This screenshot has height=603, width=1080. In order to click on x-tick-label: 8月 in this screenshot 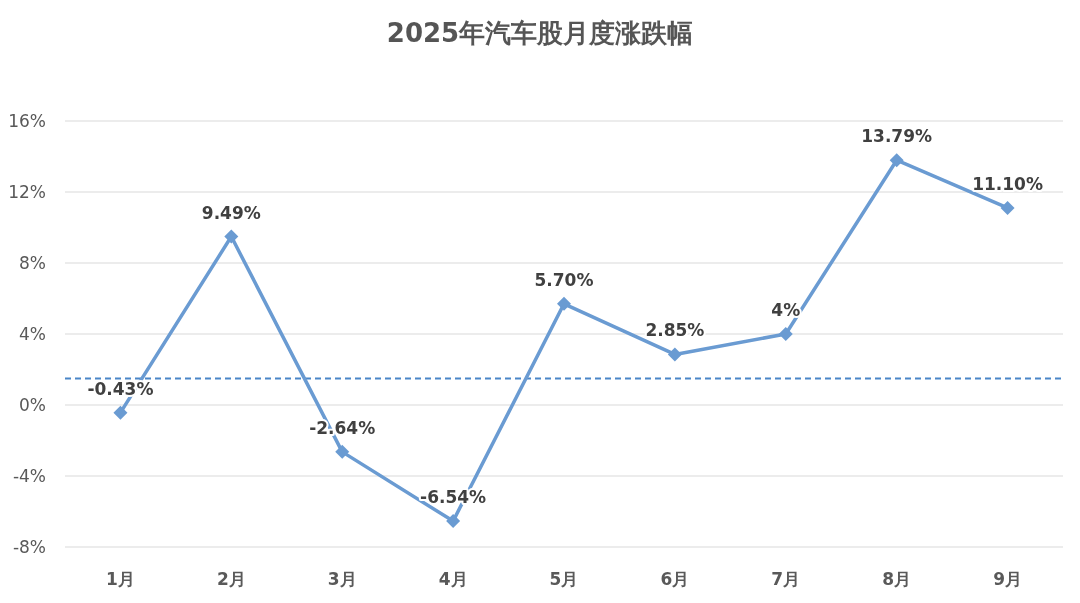, I will do `click(897, 579)`.